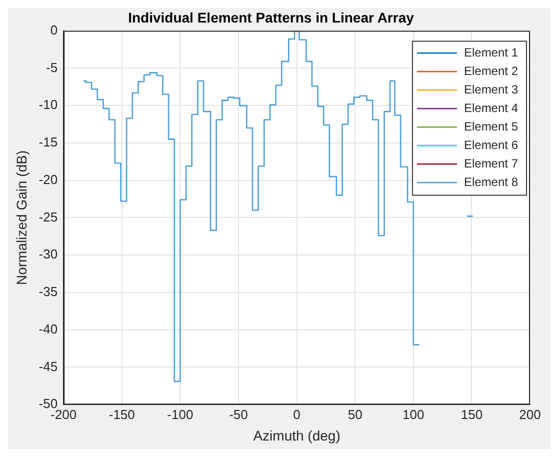 The image size is (558, 457). What do you see at coordinates (296, 414) in the screenshot?
I see `x-tick-label: 0` at bounding box center [296, 414].